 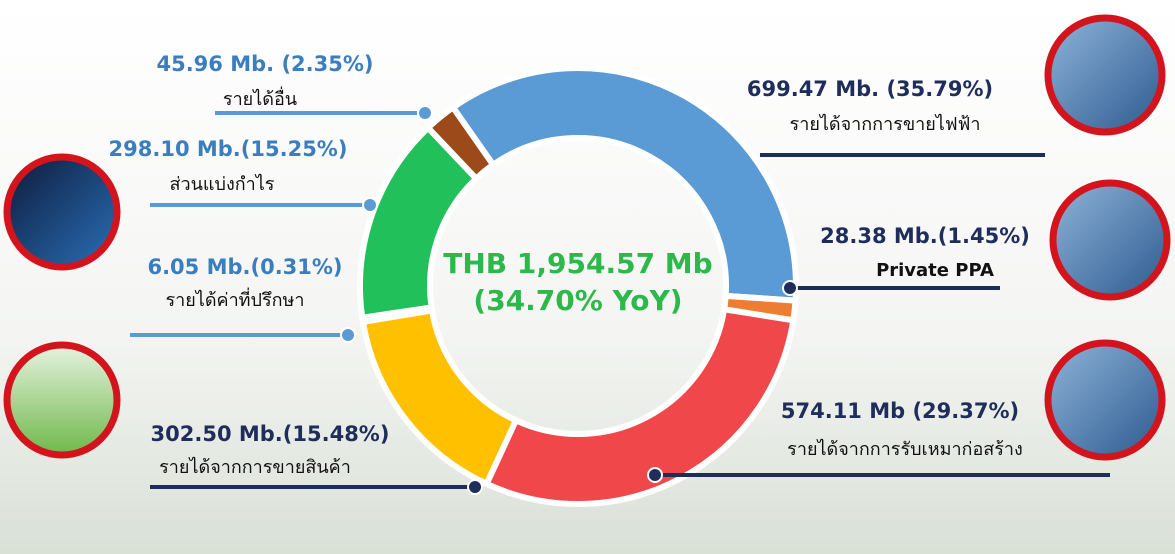 I want to click on value-label: 6.05 Mb.(0.31%), so click(x=244, y=267).